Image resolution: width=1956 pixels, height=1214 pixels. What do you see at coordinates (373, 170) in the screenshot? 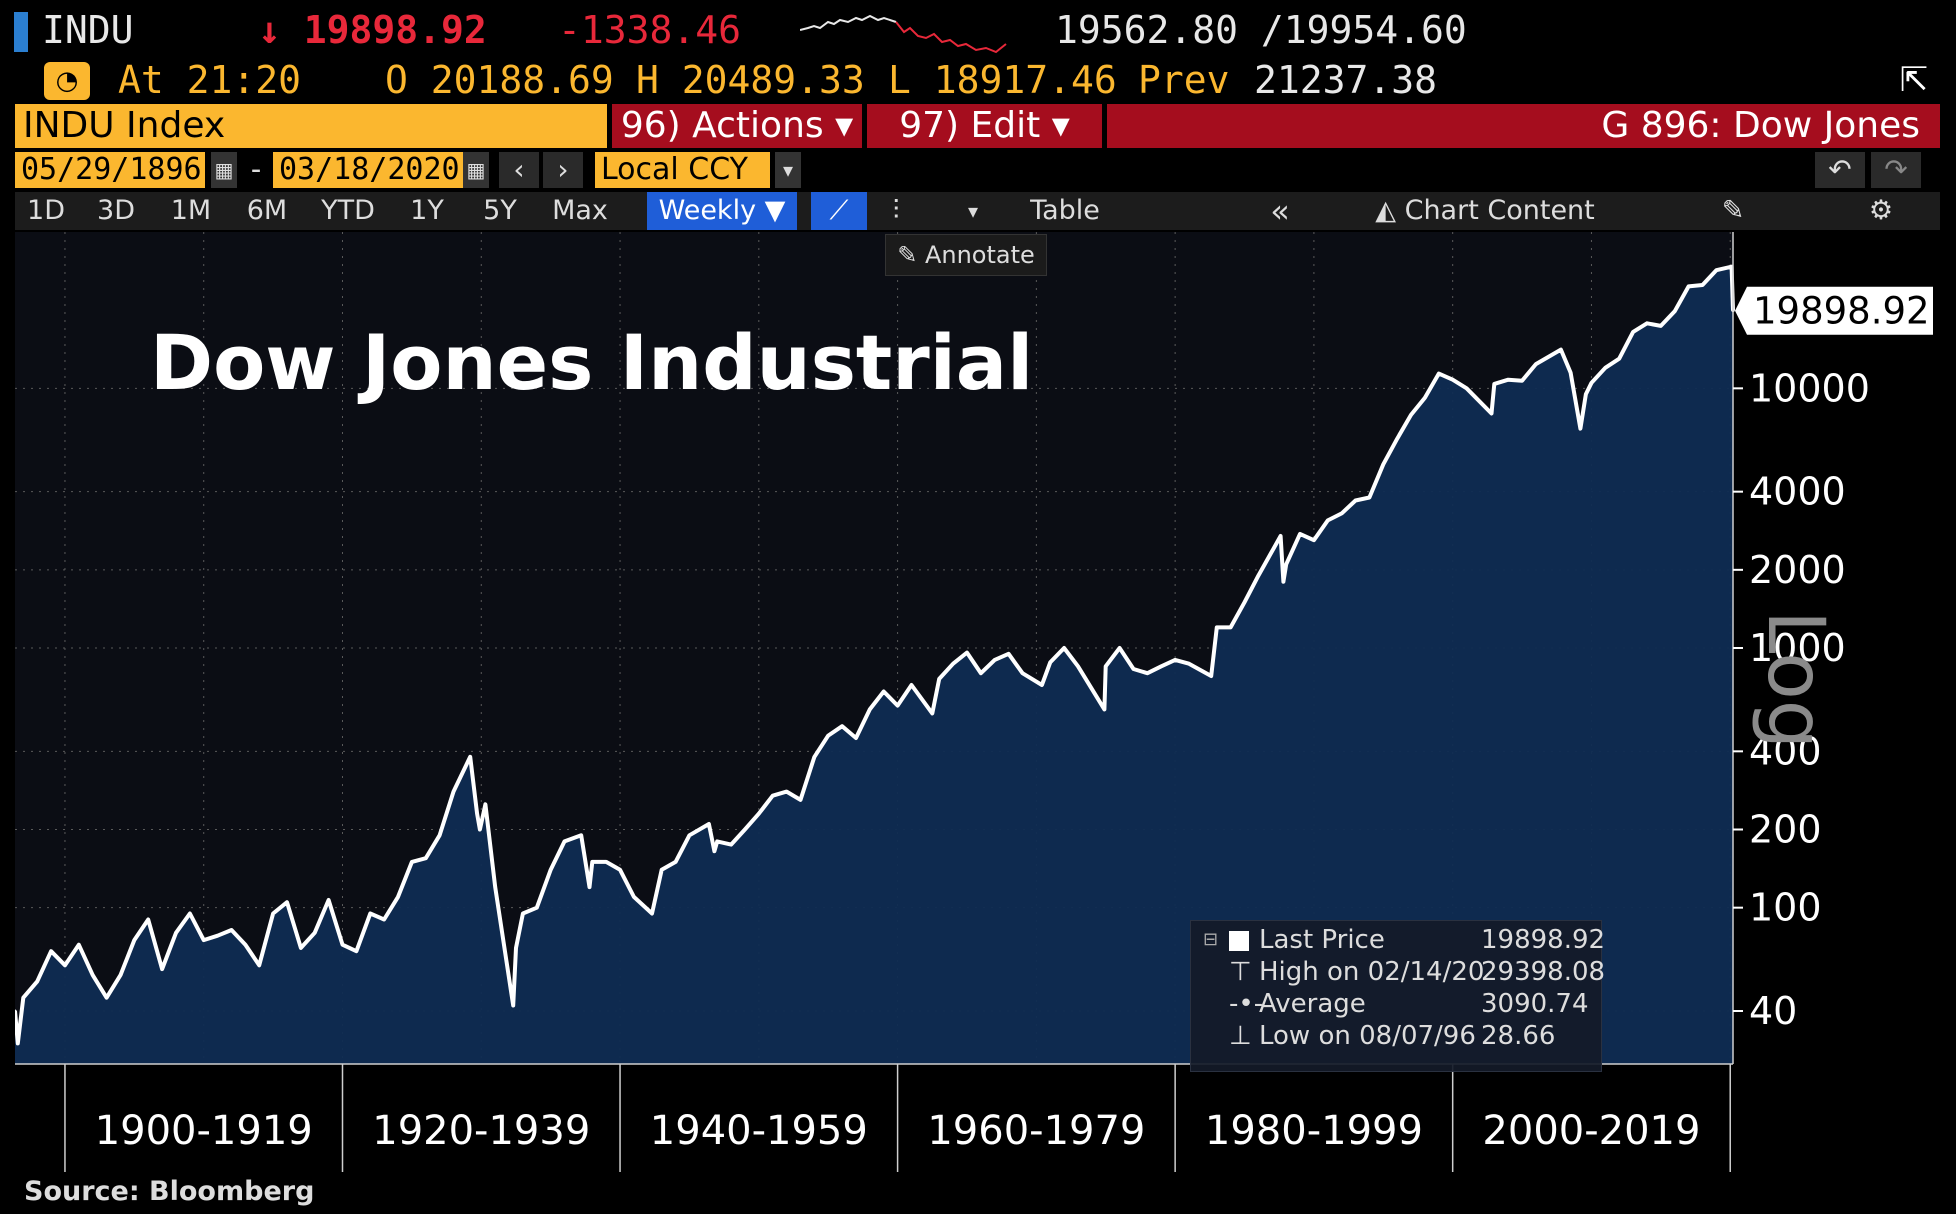
I see `end-date-input: 03/18/2020` at bounding box center [373, 170].